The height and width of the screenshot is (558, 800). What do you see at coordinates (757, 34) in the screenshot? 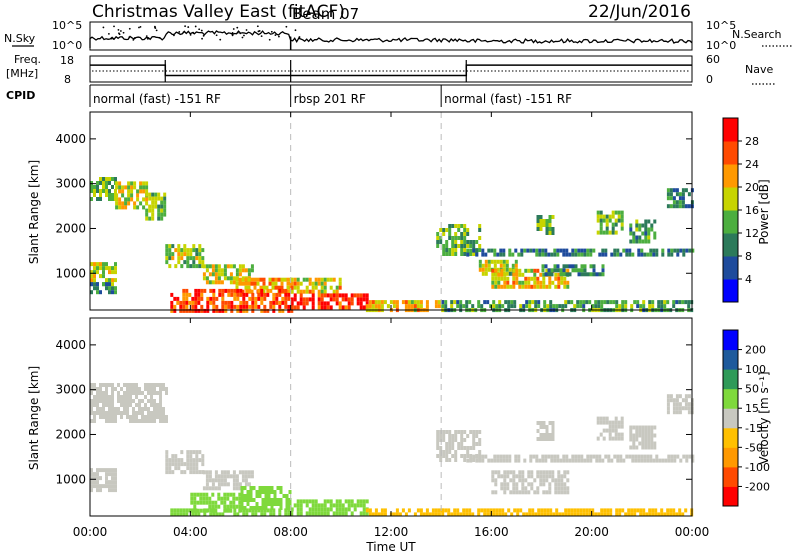
I see `nsearch-label: N.Search` at bounding box center [757, 34].